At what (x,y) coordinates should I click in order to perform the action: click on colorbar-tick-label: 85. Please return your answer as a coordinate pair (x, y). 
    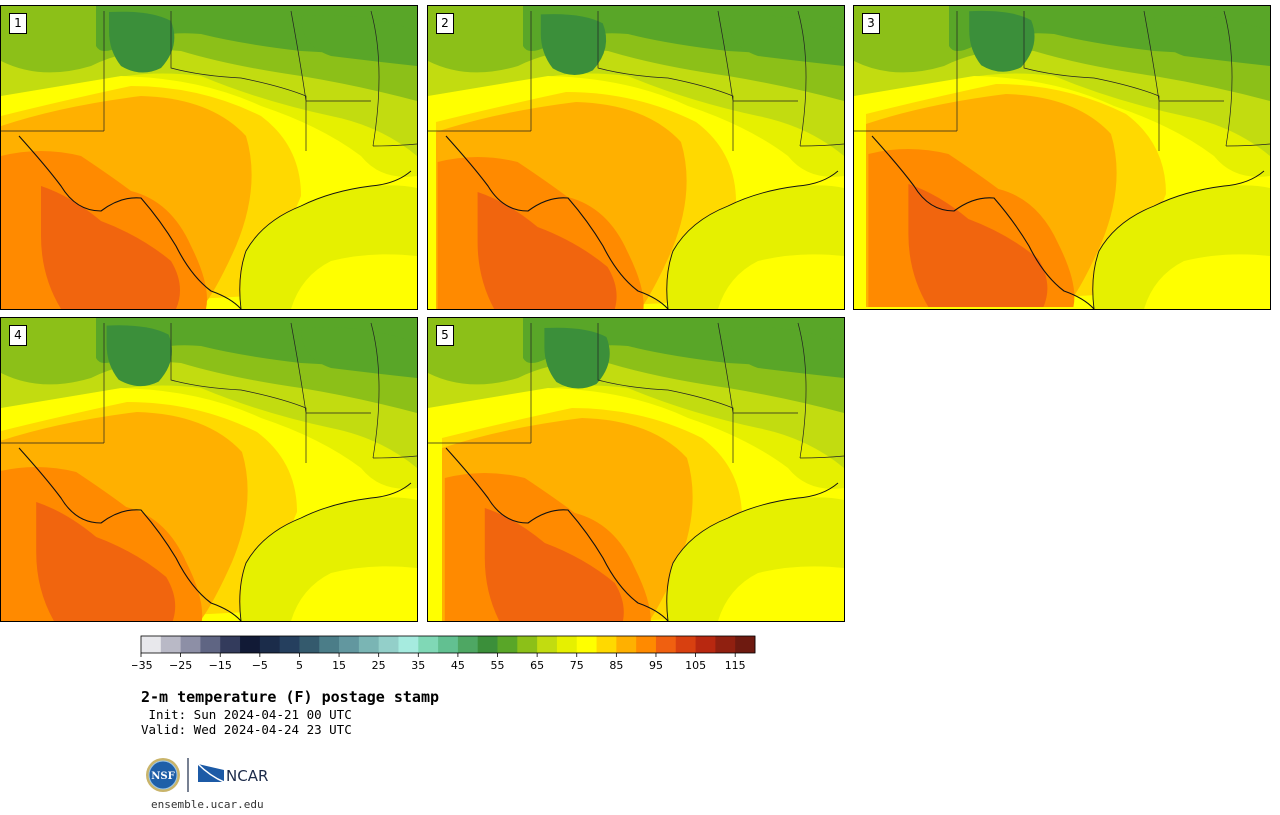
    Looking at the image, I should click on (616, 665).